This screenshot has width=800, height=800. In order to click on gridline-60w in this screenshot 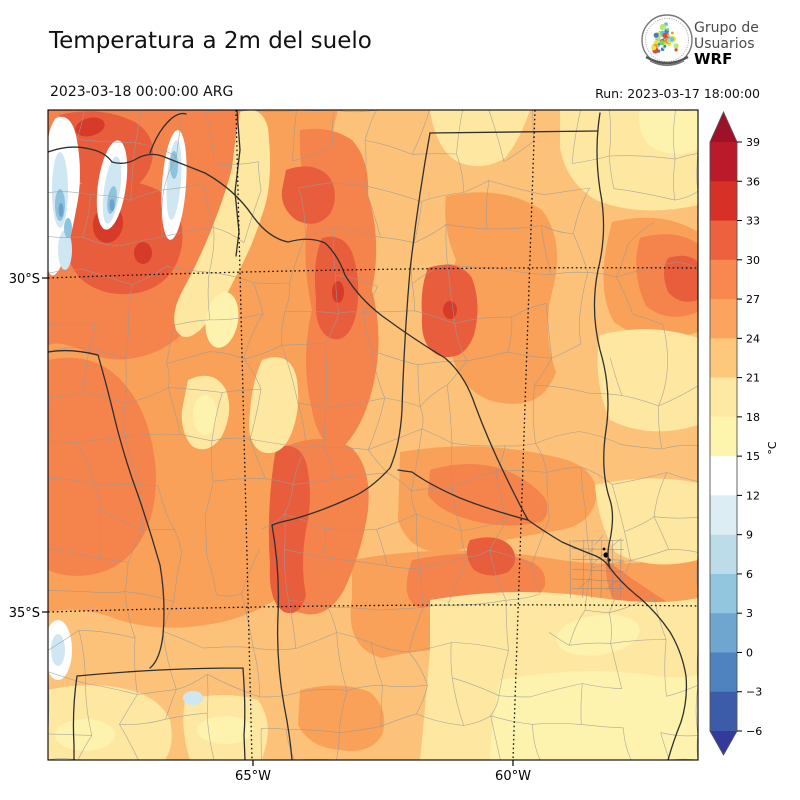, I will do `click(524, 435)`.